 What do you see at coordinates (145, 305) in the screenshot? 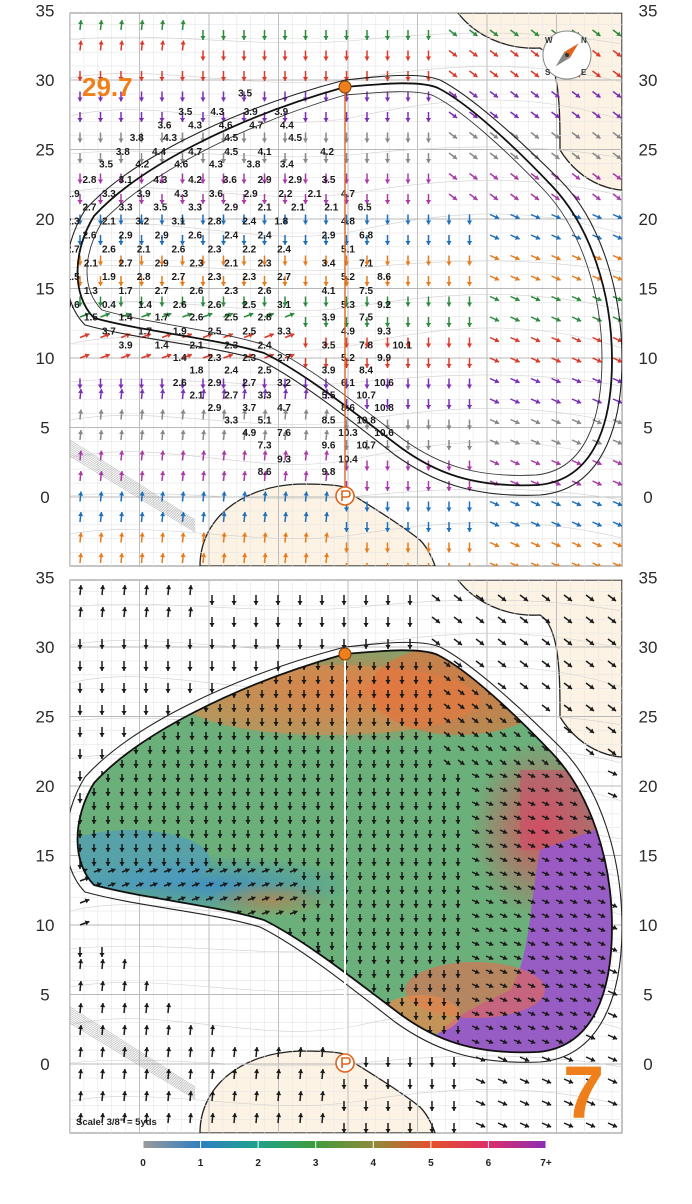
I see `slope-label: 1.4` at bounding box center [145, 305].